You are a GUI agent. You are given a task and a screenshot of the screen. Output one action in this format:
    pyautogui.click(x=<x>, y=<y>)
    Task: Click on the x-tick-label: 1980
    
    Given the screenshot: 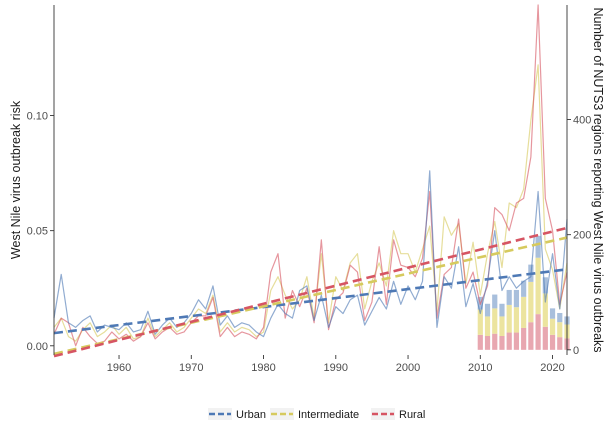 What is the action you would take?
    pyautogui.click(x=263, y=368)
    